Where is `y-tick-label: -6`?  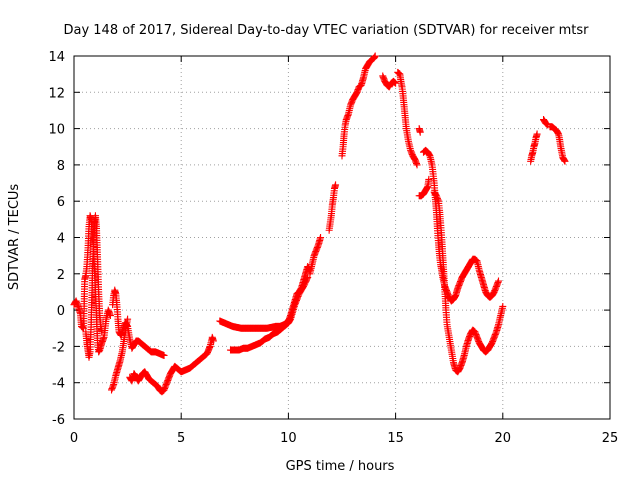 y-tick-label: -6 is located at coordinates (58, 420).